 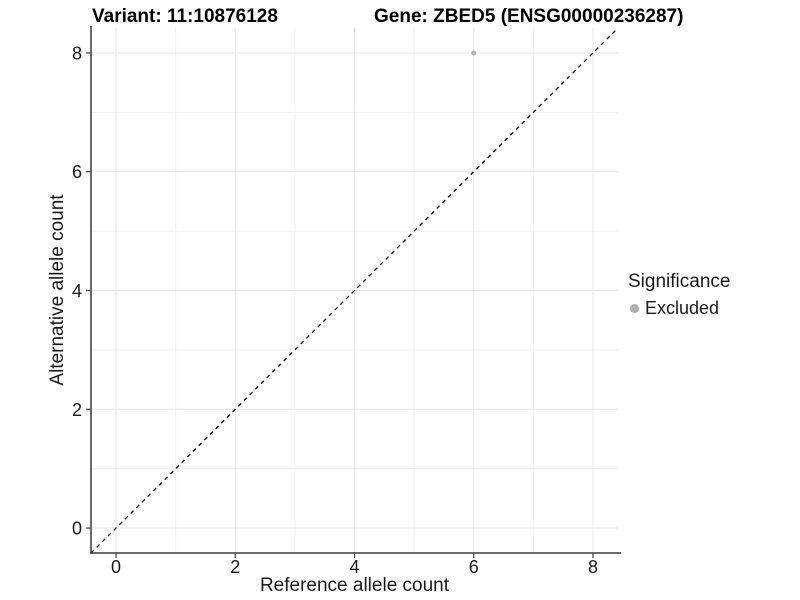 I want to click on y-tick-label: 2, so click(x=77, y=410).